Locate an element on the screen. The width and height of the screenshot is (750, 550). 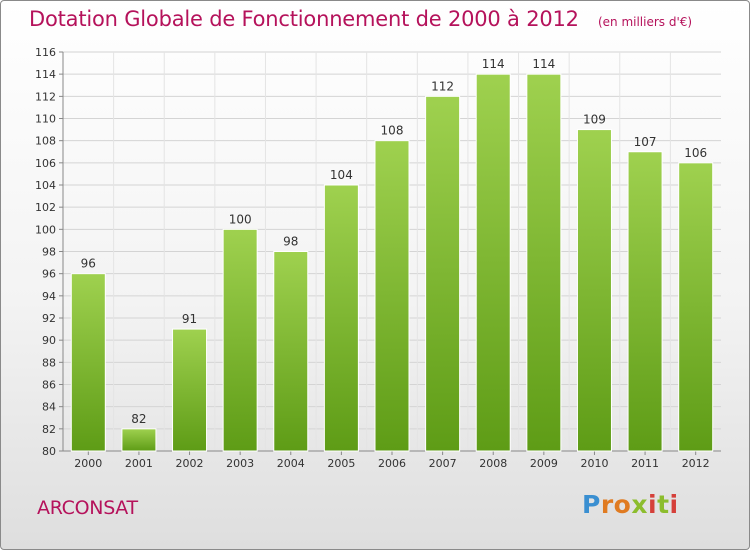
value-label: 106 is located at coordinates (695, 153).